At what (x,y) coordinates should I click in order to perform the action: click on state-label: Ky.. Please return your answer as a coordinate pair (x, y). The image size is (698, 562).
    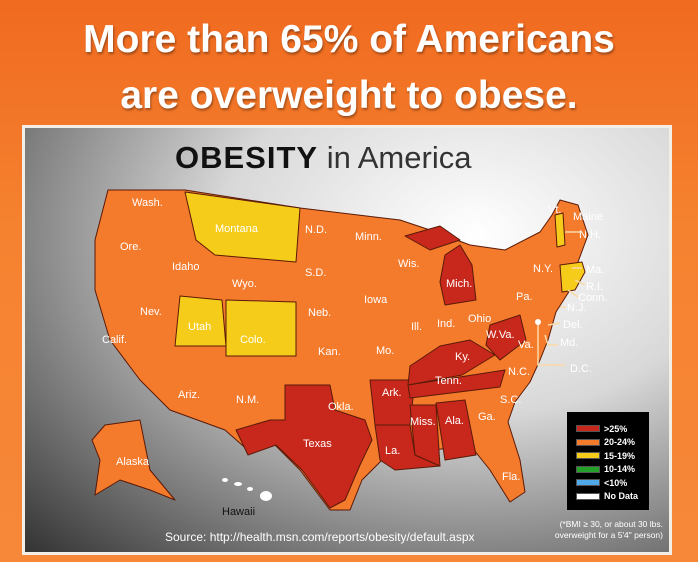
    Looking at the image, I should click on (462, 357).